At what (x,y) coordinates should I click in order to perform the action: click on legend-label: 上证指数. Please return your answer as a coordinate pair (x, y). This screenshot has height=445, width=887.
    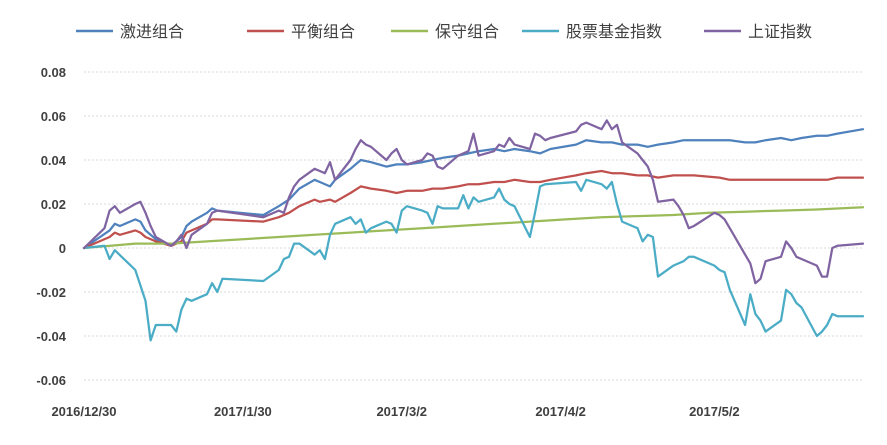
    Looking at the image, I should click on (780, 32).